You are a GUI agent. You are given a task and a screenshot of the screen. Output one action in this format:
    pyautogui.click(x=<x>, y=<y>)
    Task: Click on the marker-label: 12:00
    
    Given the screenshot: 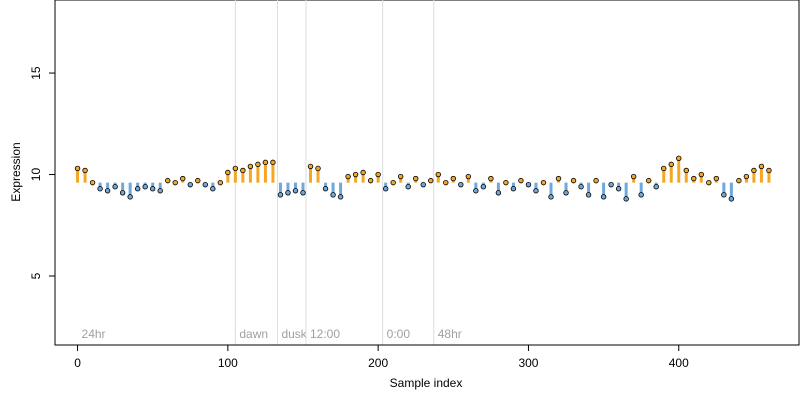 What is the action you would take?
    pyautogui.click(x=325, y=334)
    